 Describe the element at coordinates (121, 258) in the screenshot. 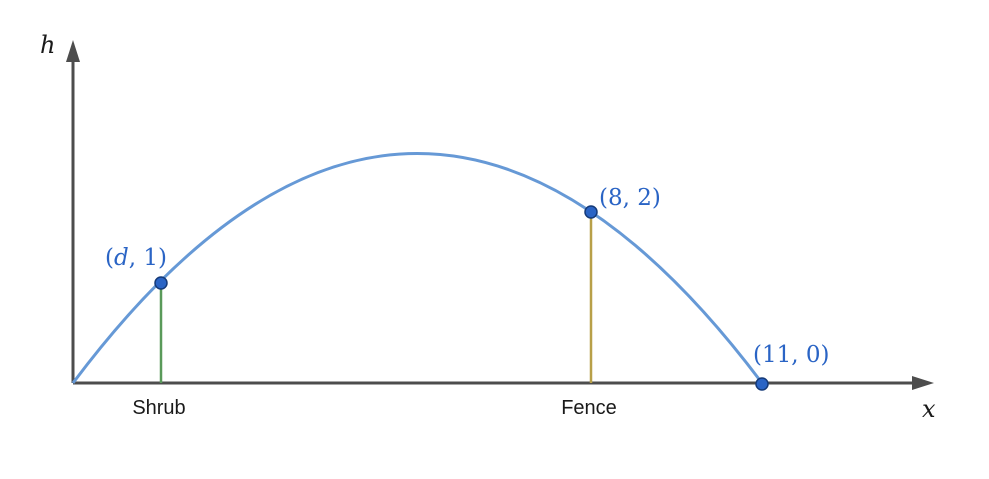

I see `shrub-point-label-variable: d` at that location.